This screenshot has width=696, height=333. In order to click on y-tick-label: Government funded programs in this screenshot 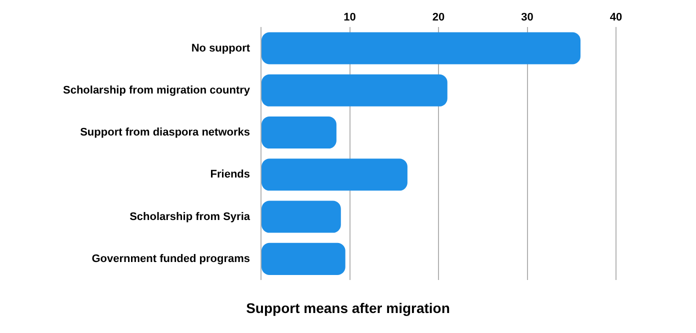, I will do `click(171, 258)`.